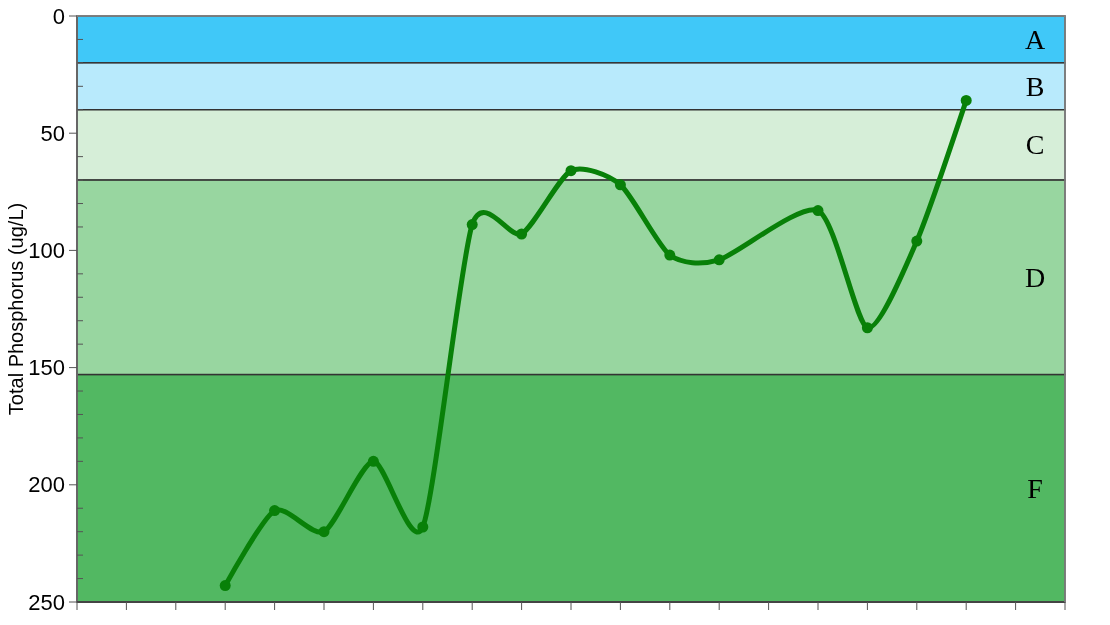 Image resolution: width=1110 pixels, height=625 pixels. I want to click on band-label: A, so click(1035, 39).